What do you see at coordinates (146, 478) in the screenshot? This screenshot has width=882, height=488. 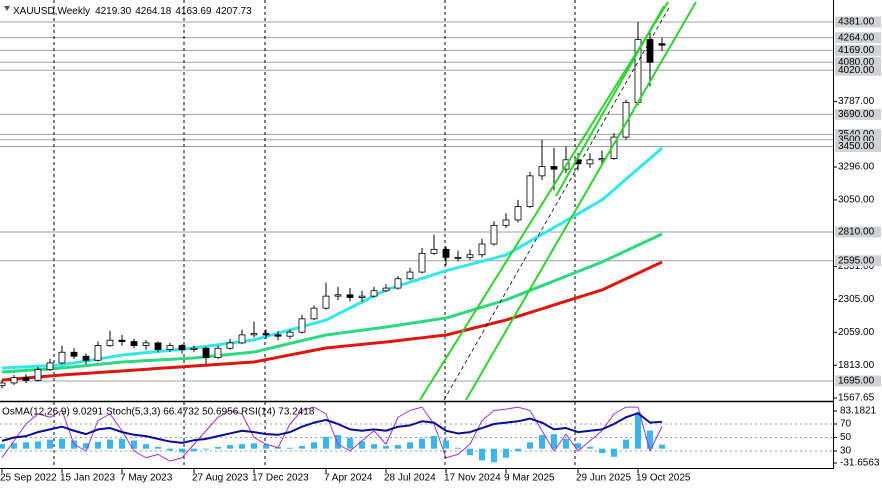 I see `x-tick-label: 7 May 2023` at bounding box center [146, 478].